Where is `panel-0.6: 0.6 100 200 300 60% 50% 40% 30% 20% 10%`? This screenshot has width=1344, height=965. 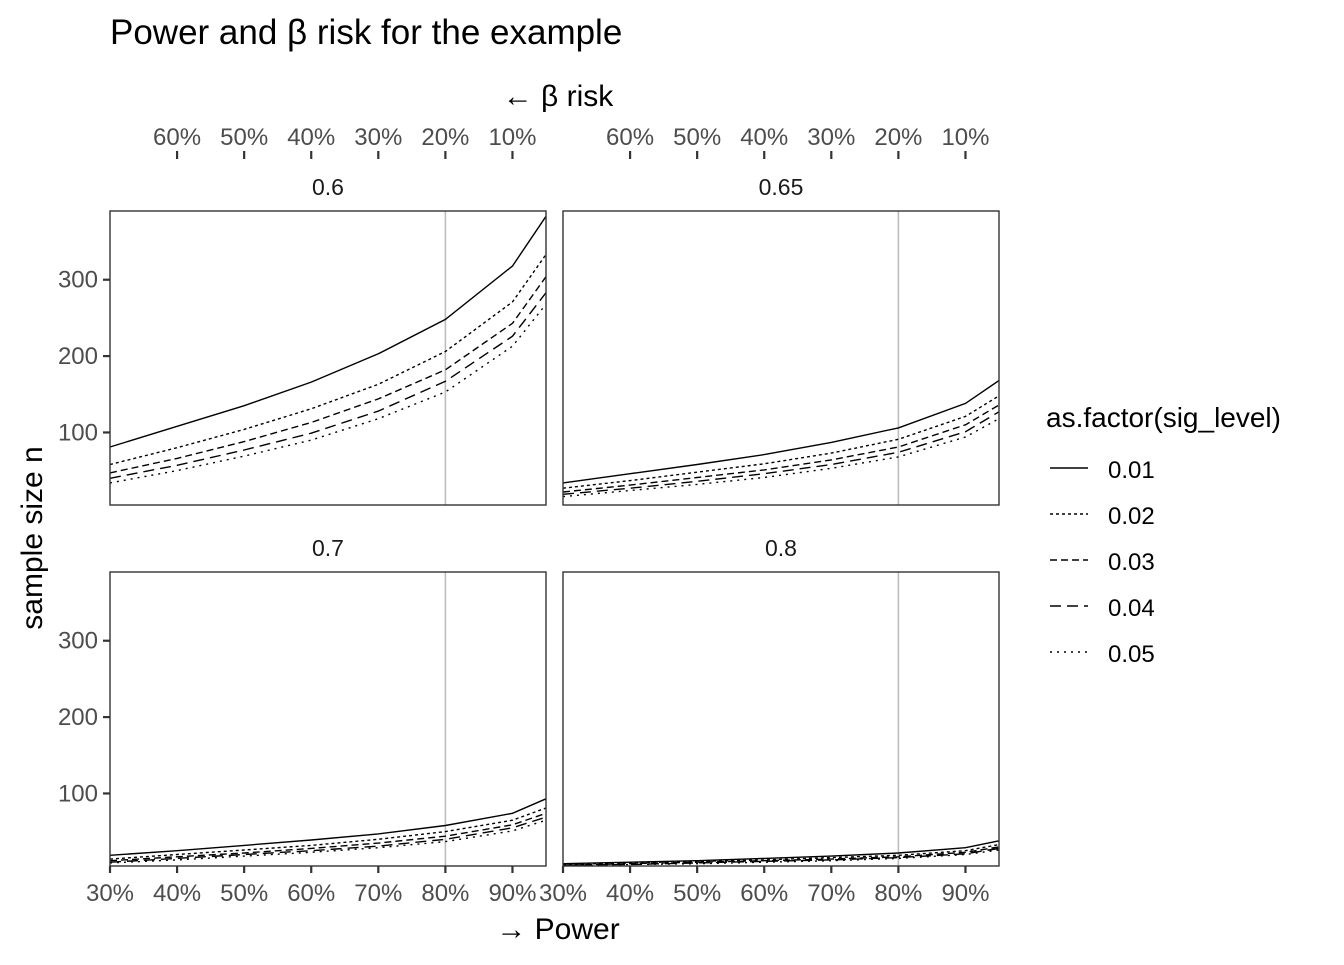
panel-0.6: 0.6 100 200 300 60% 50% 40% 30% 20% 10% is located at coordinates (302, 315).